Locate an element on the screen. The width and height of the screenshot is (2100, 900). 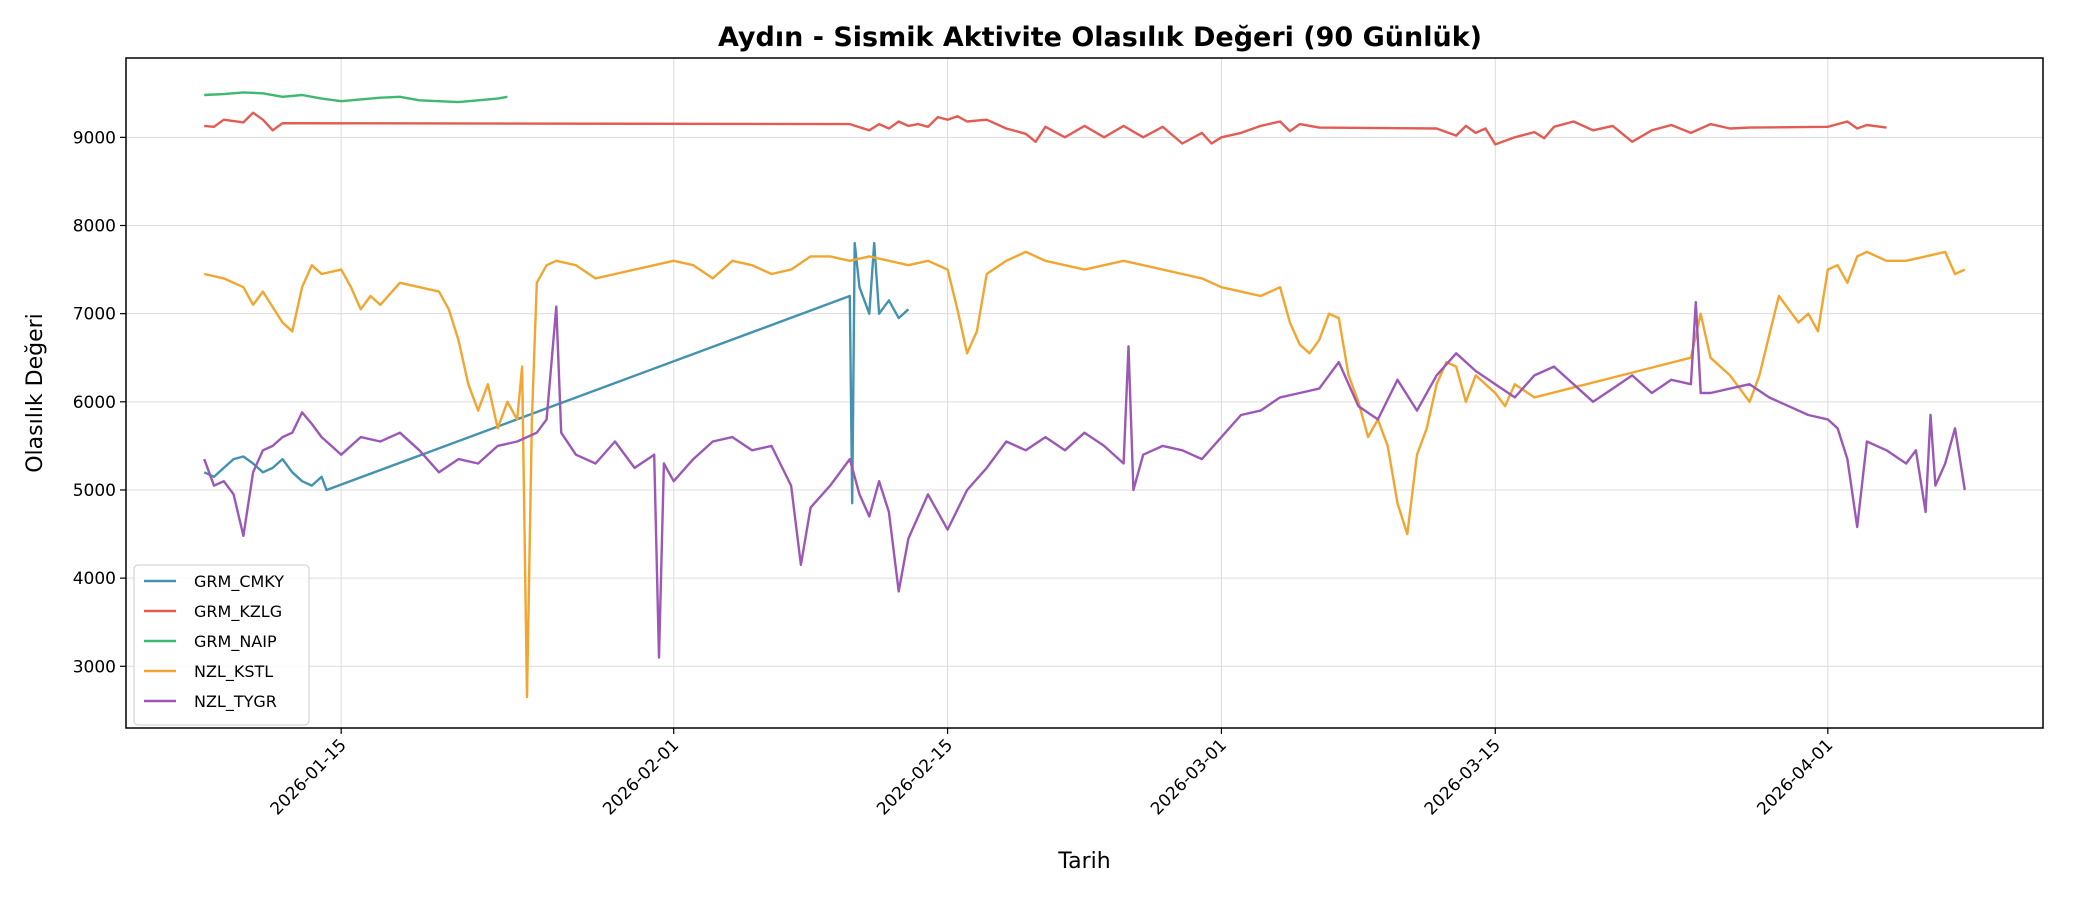
y-axis: 3000 4000 5000 6000 7000 8000 9000 is located at coordinates (99, 402).